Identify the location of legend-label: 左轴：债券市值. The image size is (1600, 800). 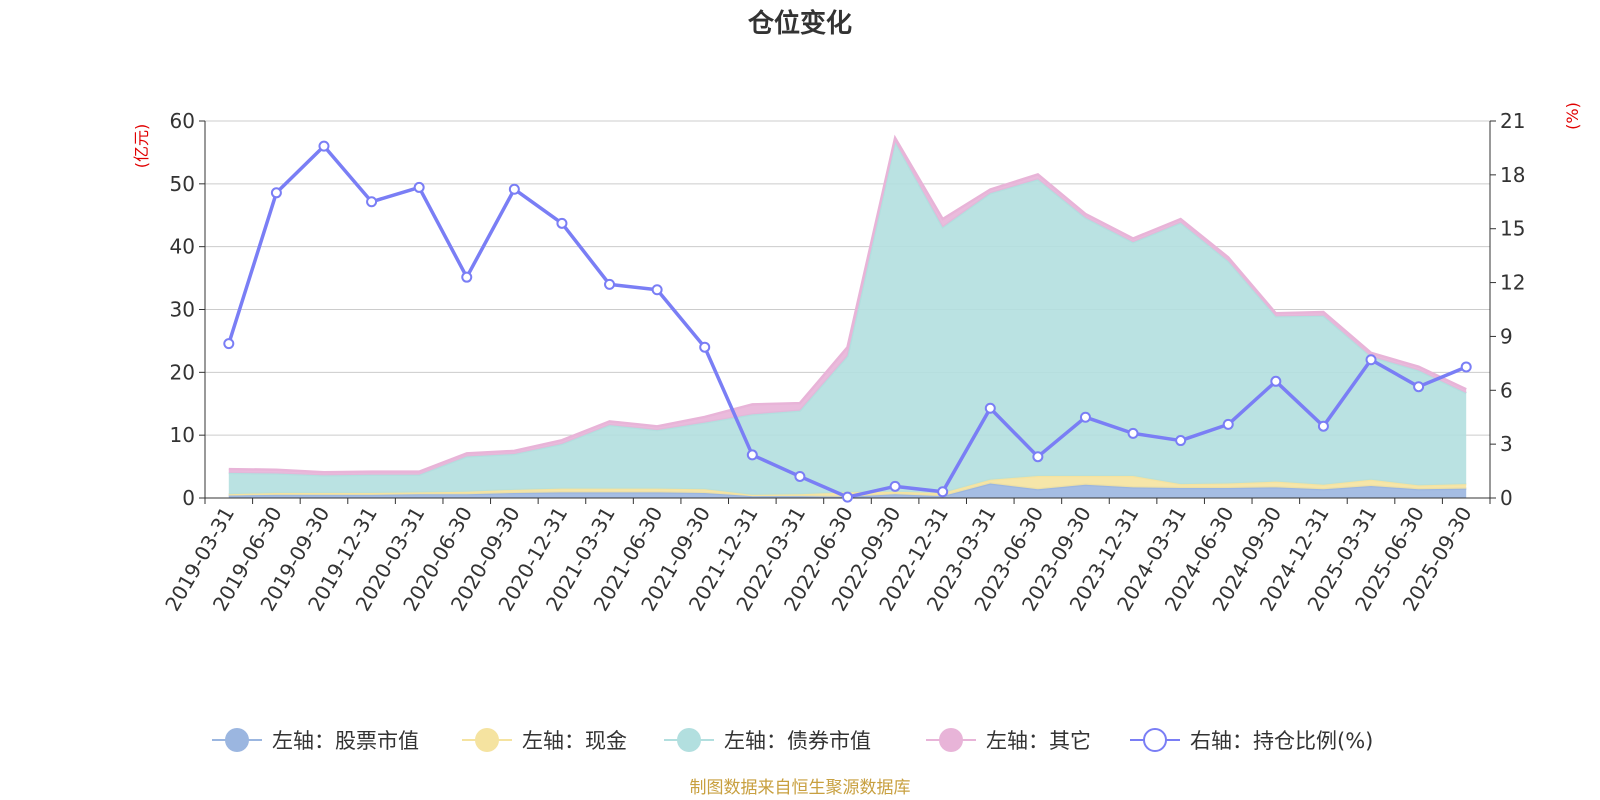
(797, 741).